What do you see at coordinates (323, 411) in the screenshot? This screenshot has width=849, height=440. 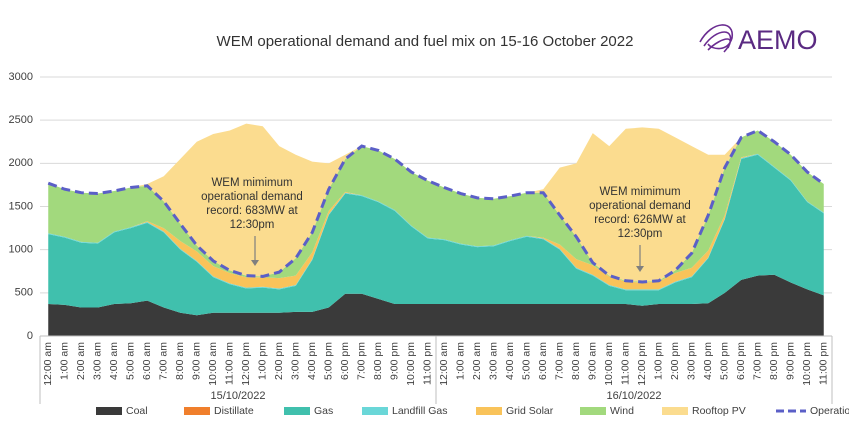 I see `legend-label: Gas` at bounding box center [323, 411].